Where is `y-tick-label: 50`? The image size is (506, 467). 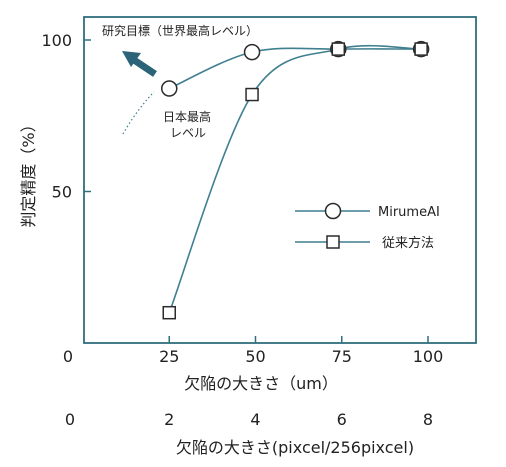
y-tick-label: 50 is located at coordinates (62, 192).